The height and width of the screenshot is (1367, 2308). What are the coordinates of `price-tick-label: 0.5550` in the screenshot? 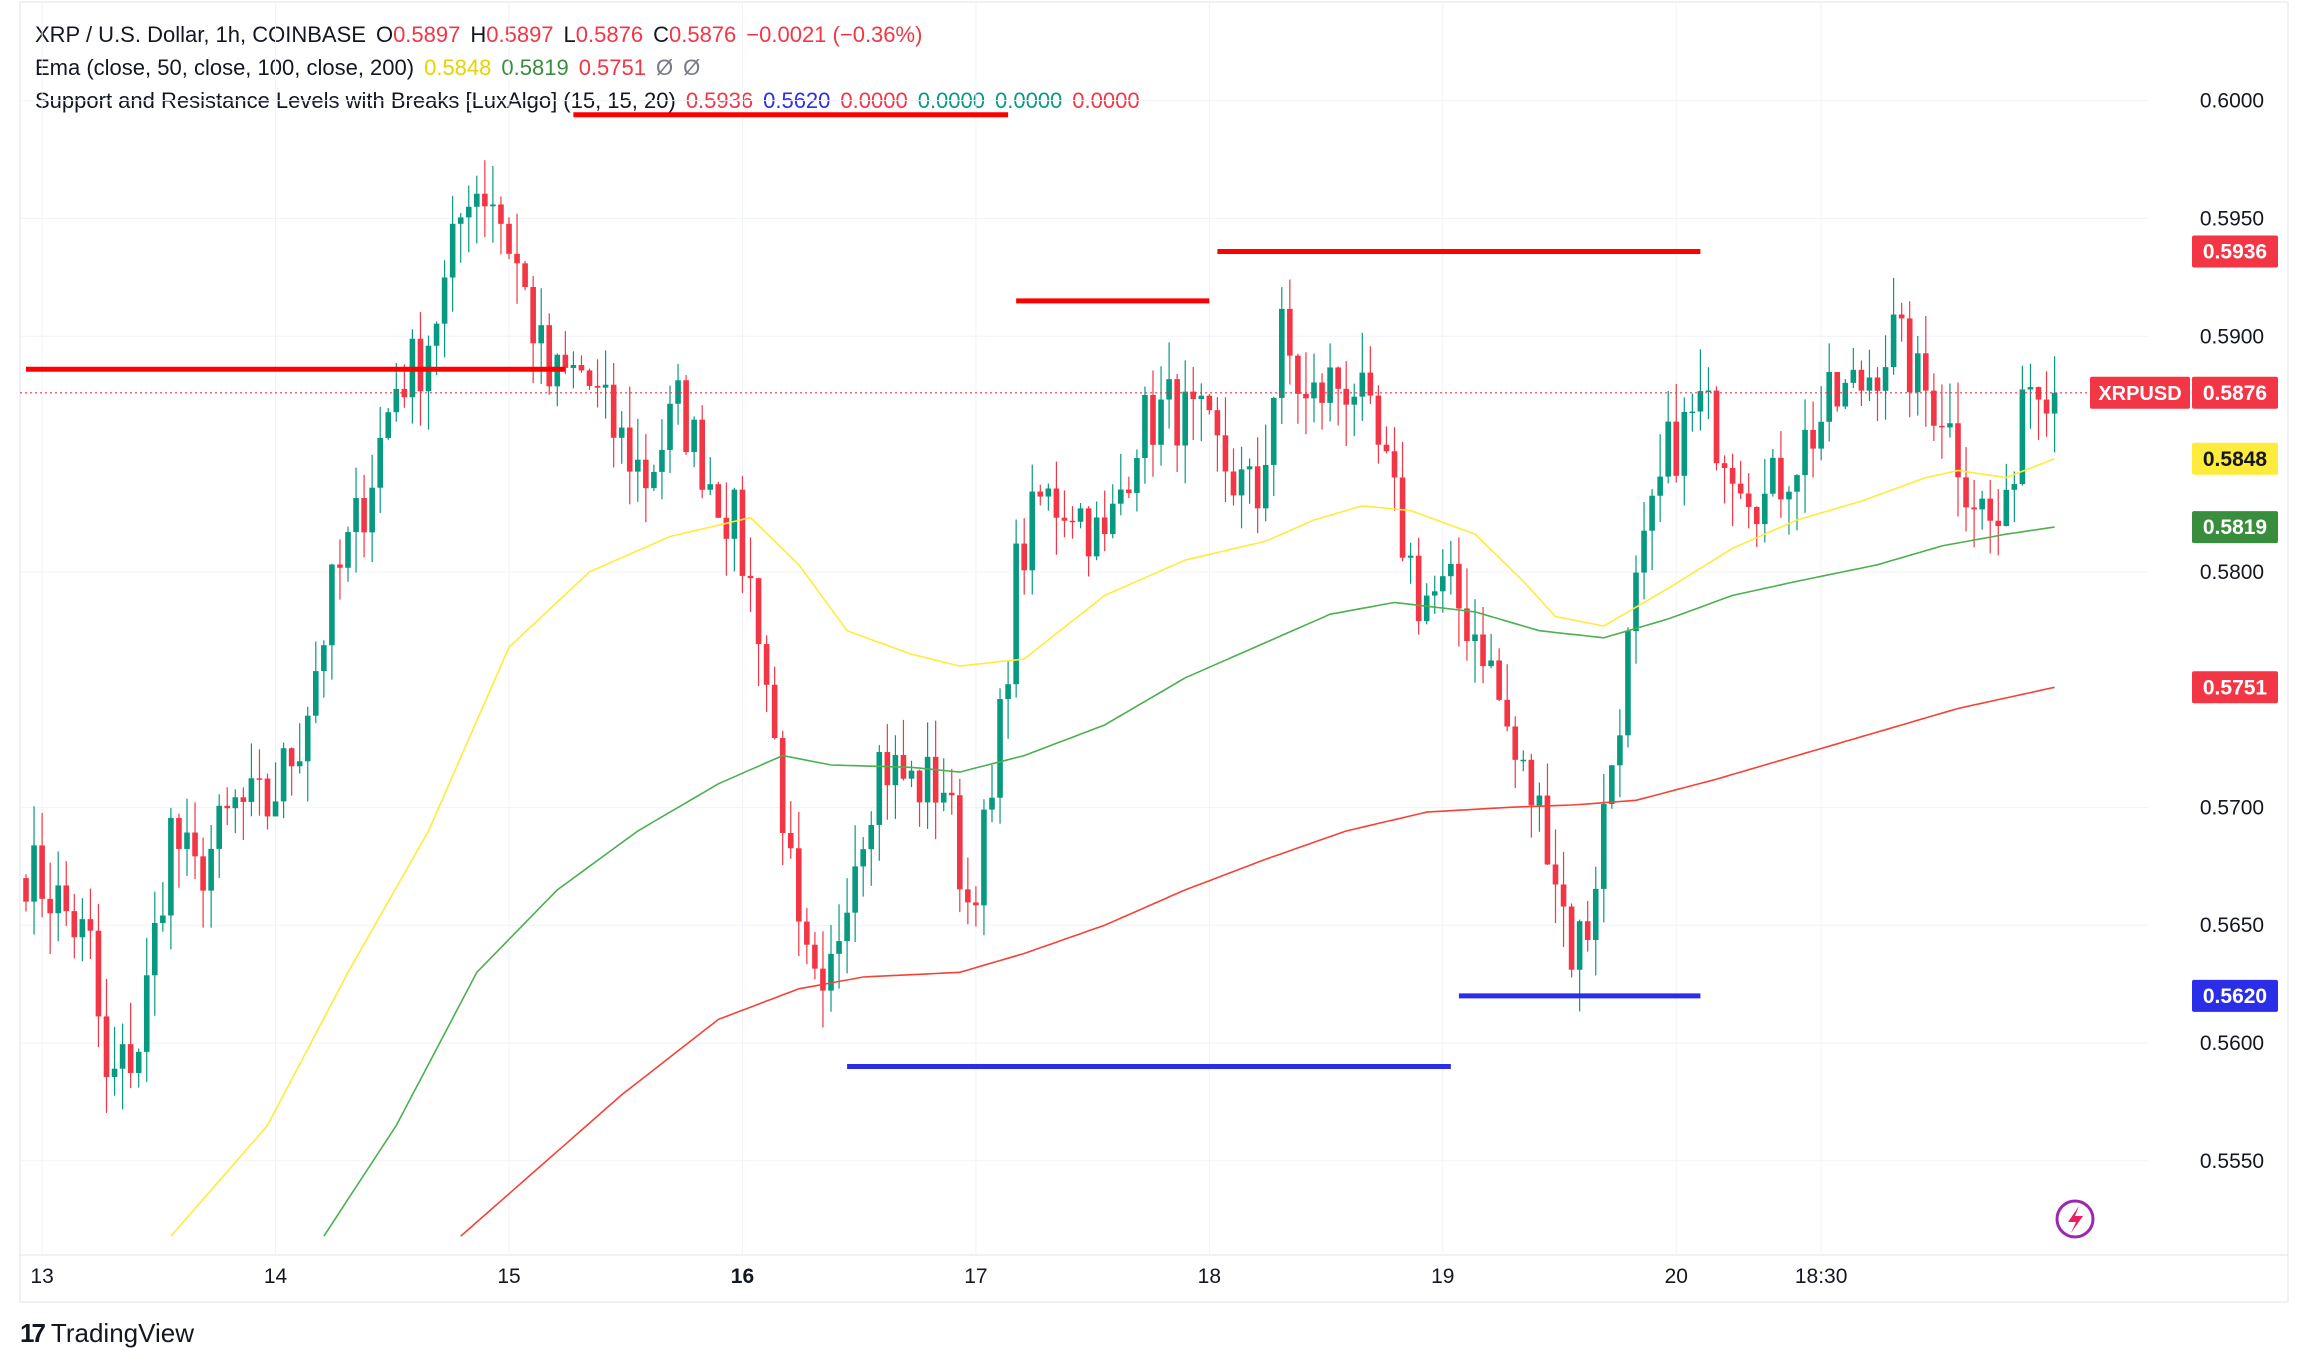 It's located at (2232, 1161).